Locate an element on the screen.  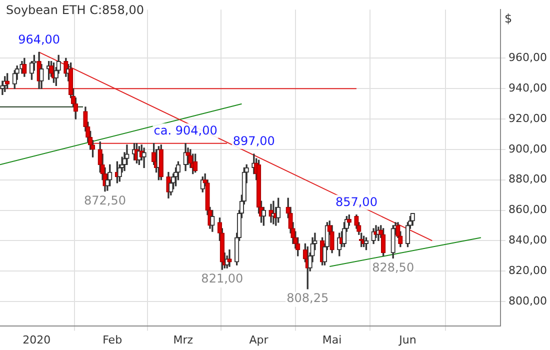
annotation: 897,00 is located at coordinates (253, 141).